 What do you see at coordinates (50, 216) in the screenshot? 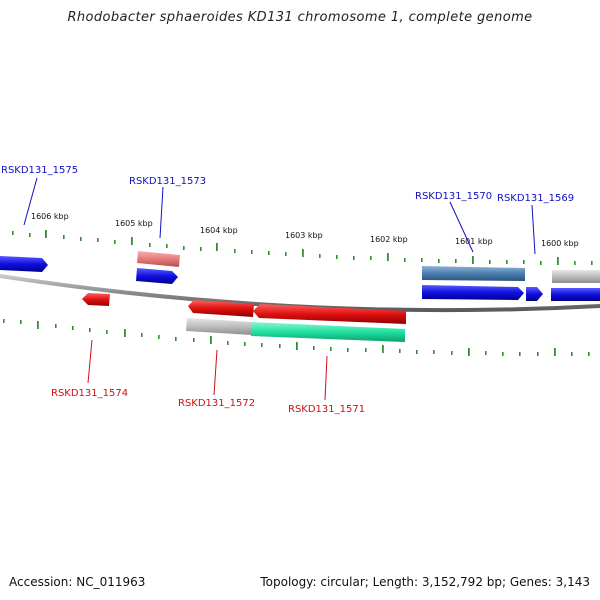
I see `kbp-label-1606: 1606 kbp` at bounding box center [50, 216].